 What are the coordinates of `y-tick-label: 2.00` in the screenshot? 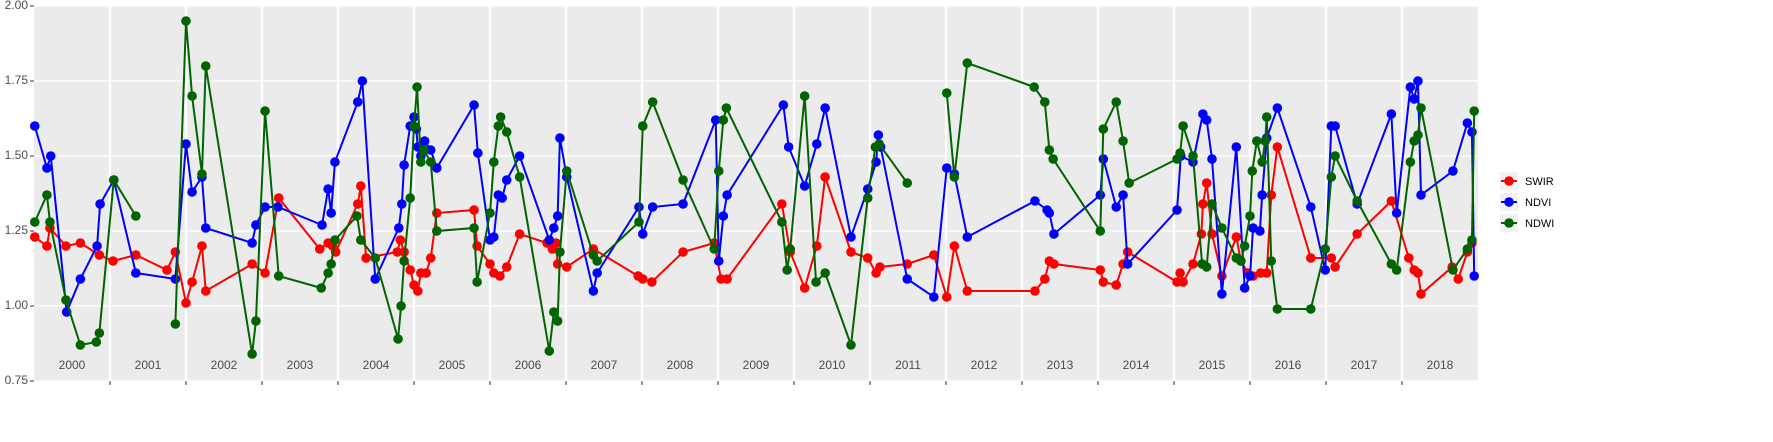 It's located at (17, 6).